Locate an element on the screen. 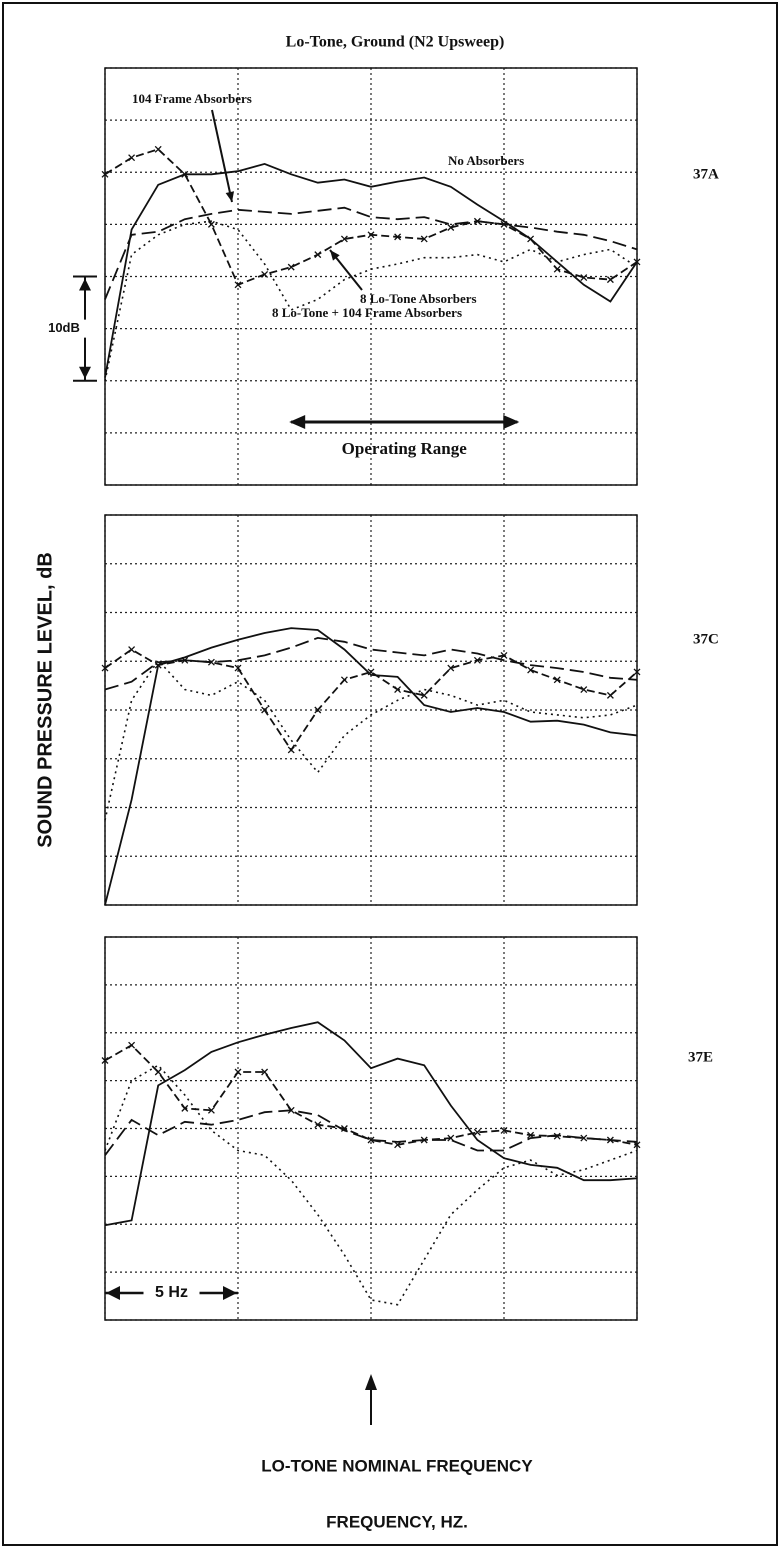 The width and height of the screenshot is (782, 1549). pointer-arrow is located at coordinates (222, 156).